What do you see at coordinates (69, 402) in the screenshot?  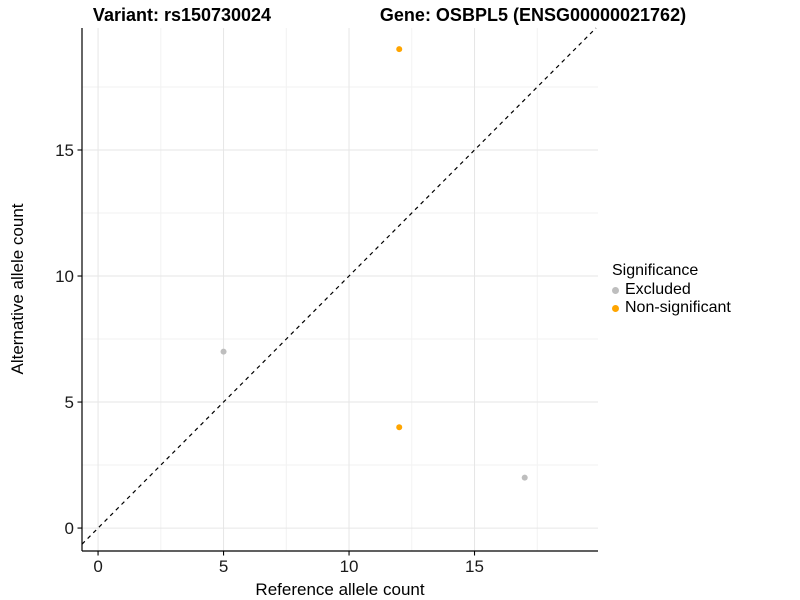 I see `y-tick-label: 5` at bounding box center [69, 402].